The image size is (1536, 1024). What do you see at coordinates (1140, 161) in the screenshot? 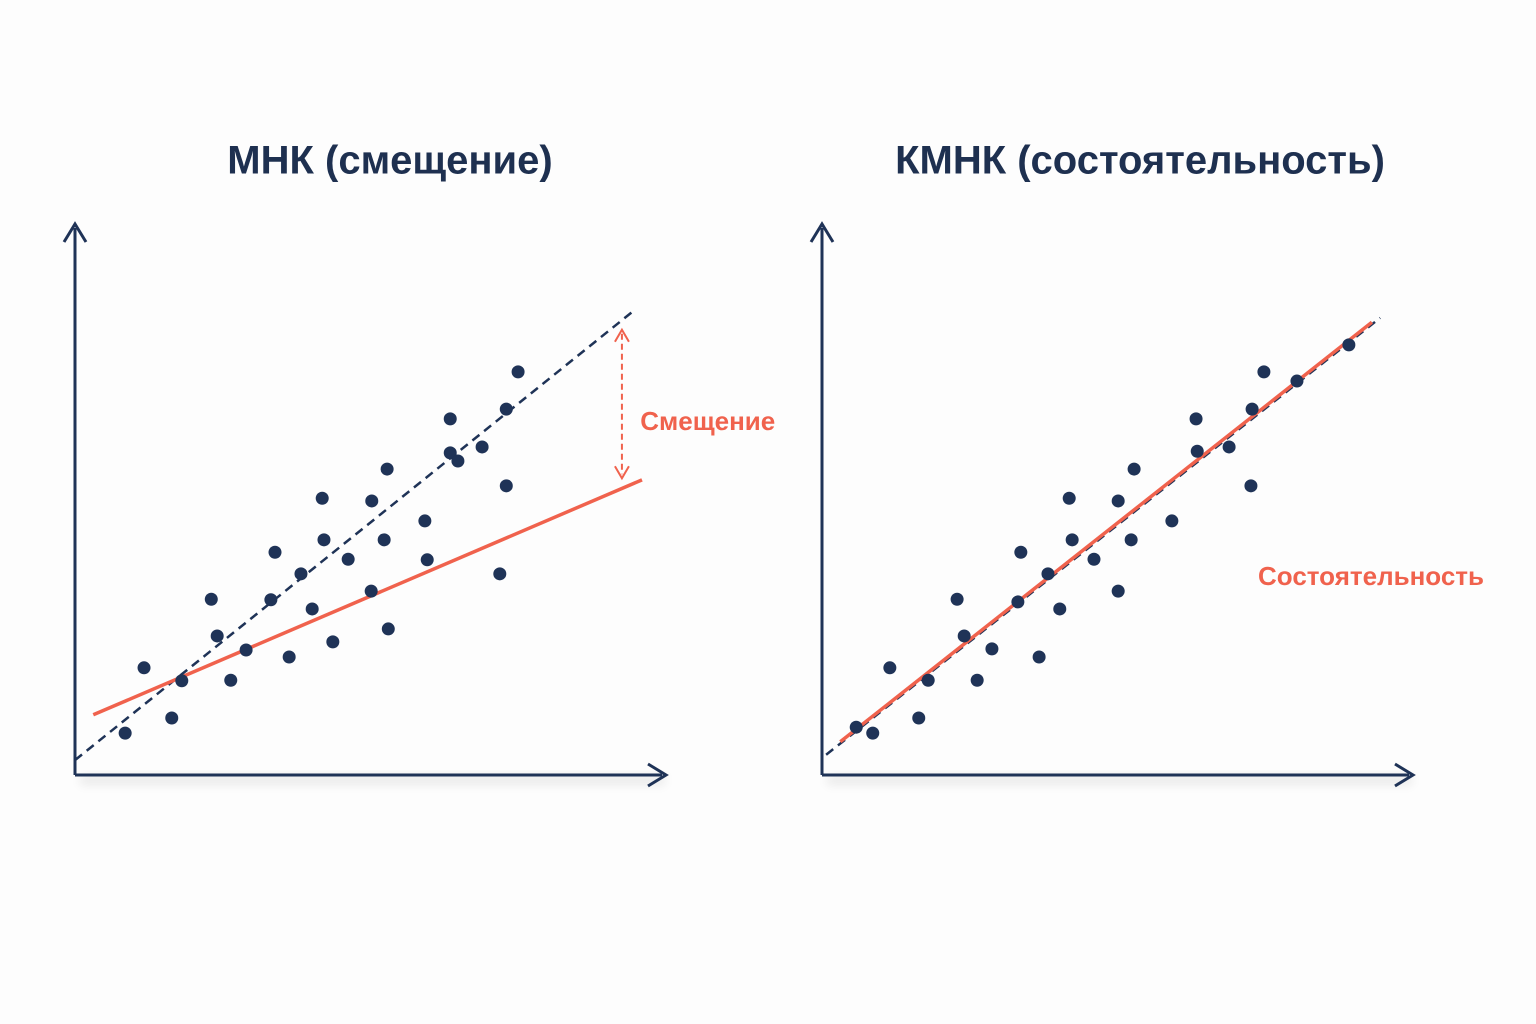
I see `chart-title: КМНК (состоятельность)` at bounding box center [1140, 161].